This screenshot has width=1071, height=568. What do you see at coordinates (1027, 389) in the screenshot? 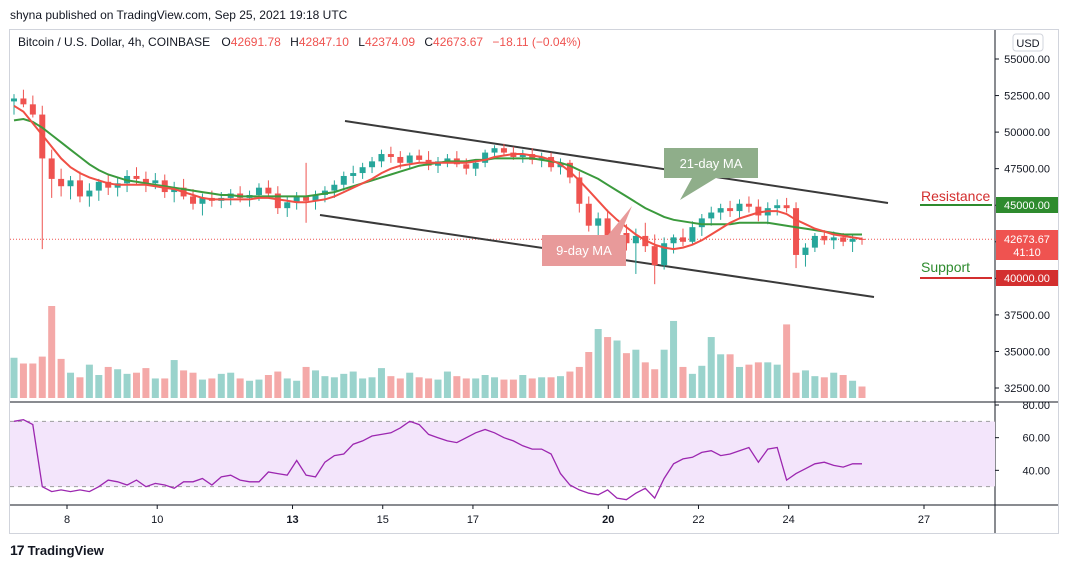
I see `price-tick-label: 32500.00` at bounding box center [1027, 389].